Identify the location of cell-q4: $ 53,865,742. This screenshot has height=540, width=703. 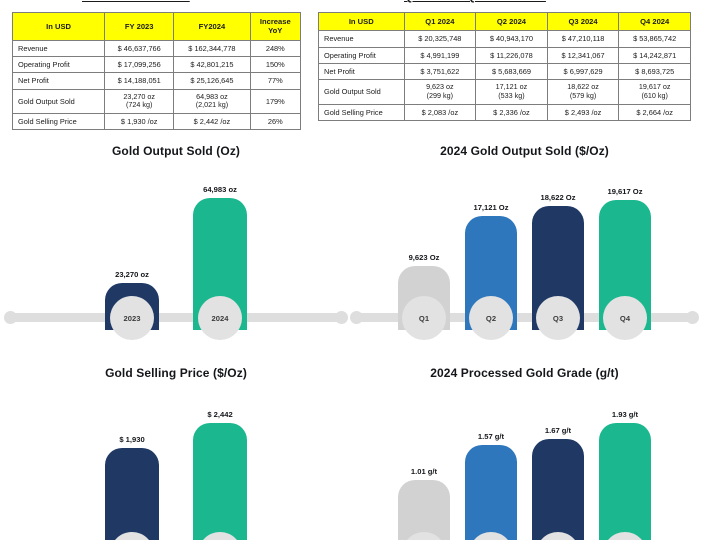
(654, 39).